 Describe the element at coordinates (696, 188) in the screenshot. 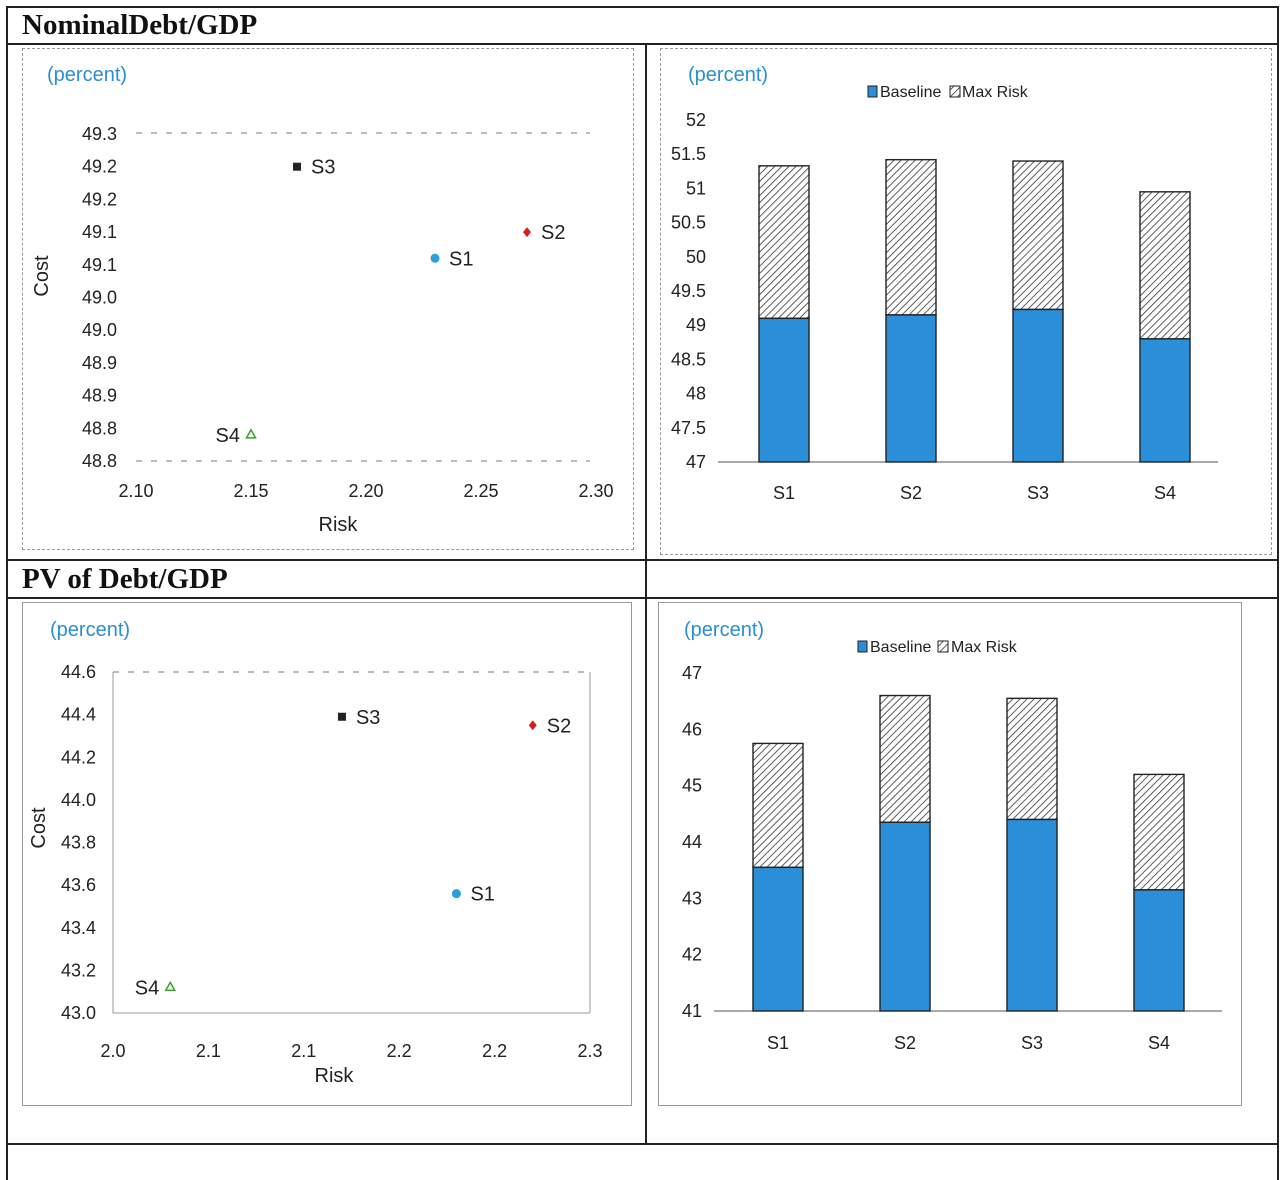

I see `y-tick-label: 51` at that location.